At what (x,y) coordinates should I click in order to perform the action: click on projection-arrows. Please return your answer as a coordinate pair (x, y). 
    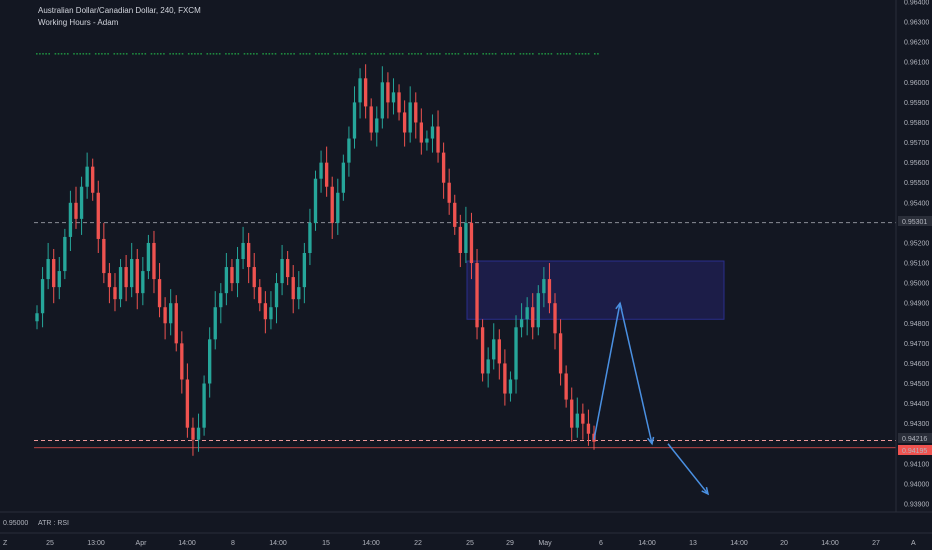
    Looking at the image, I should click on (651, 398).